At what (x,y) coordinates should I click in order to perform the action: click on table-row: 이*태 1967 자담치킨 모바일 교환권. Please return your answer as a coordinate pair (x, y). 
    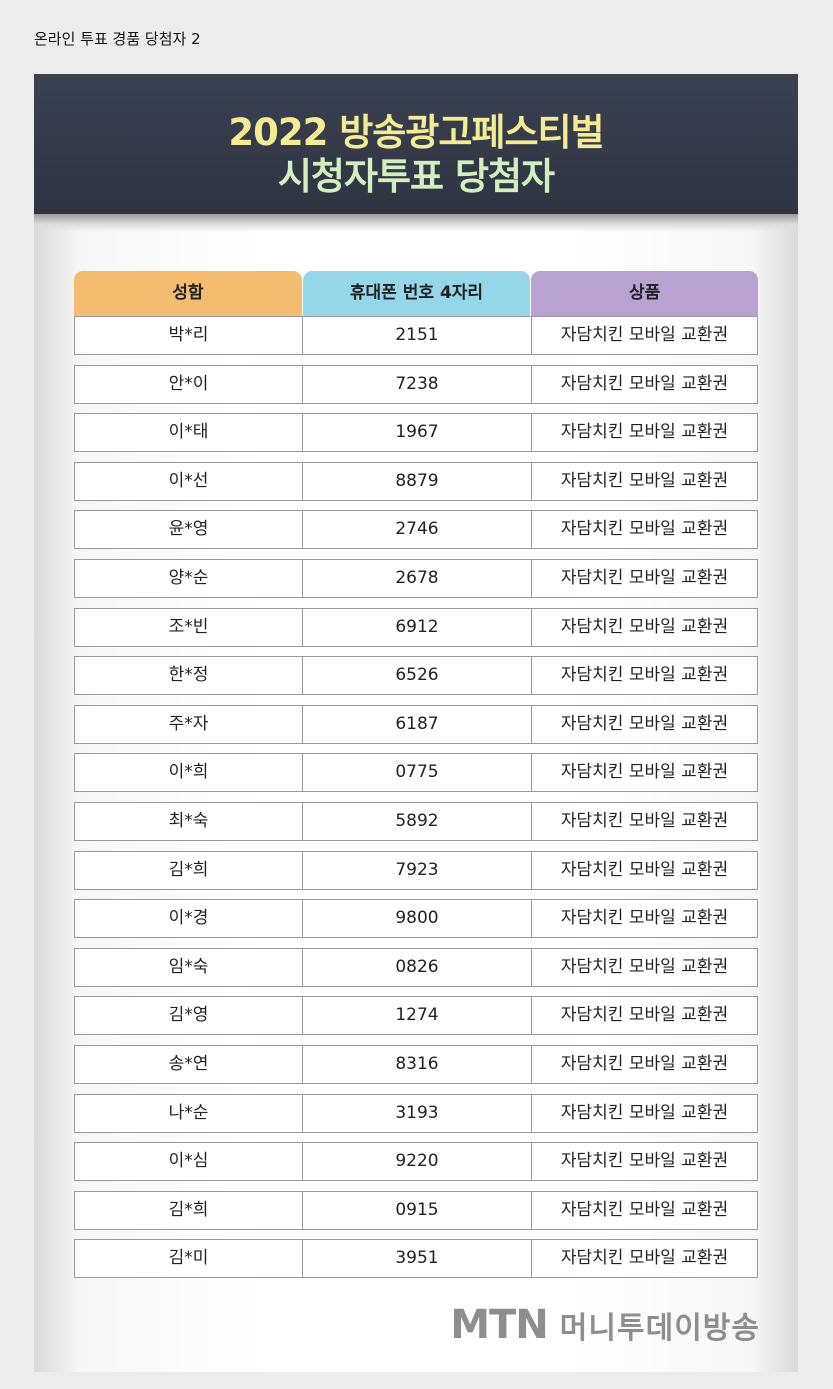
    Looking at the image, I should click on (416, 433).